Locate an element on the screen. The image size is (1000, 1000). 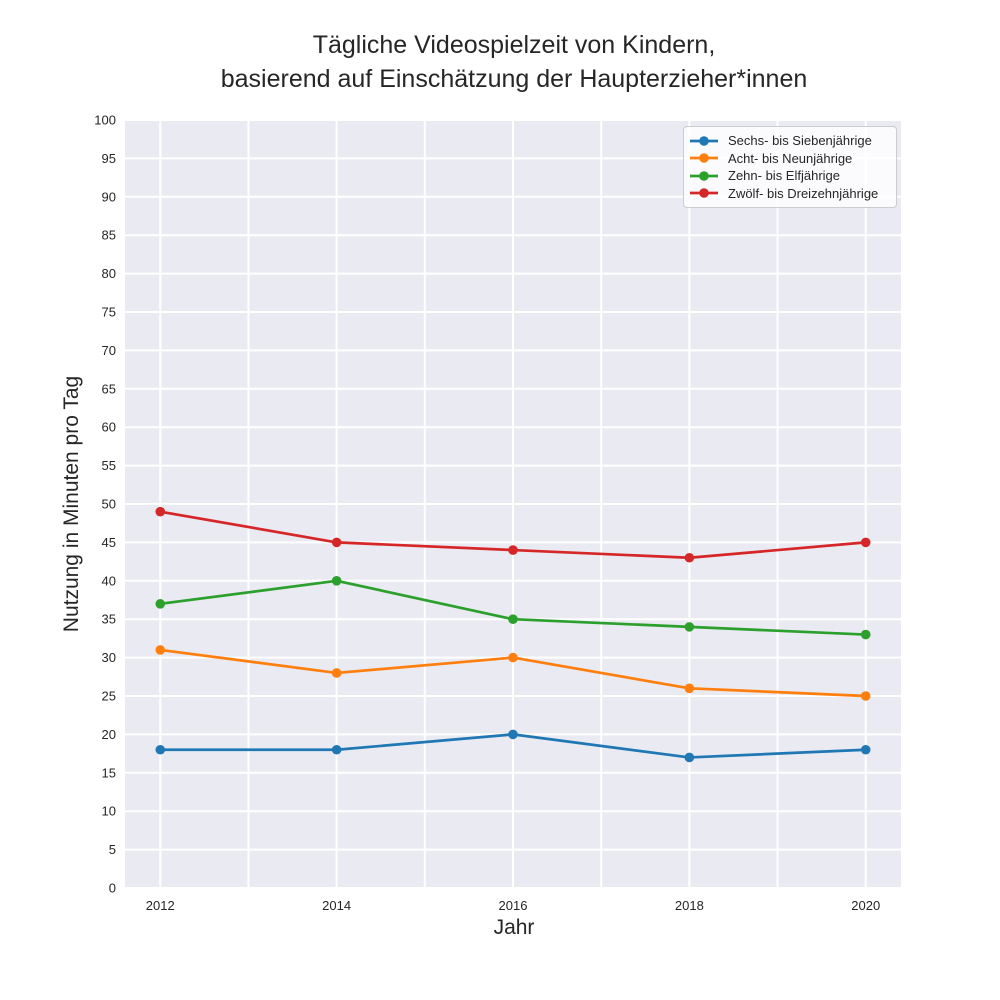
y-tick-label: 15 is located at coordinates (109, 772).